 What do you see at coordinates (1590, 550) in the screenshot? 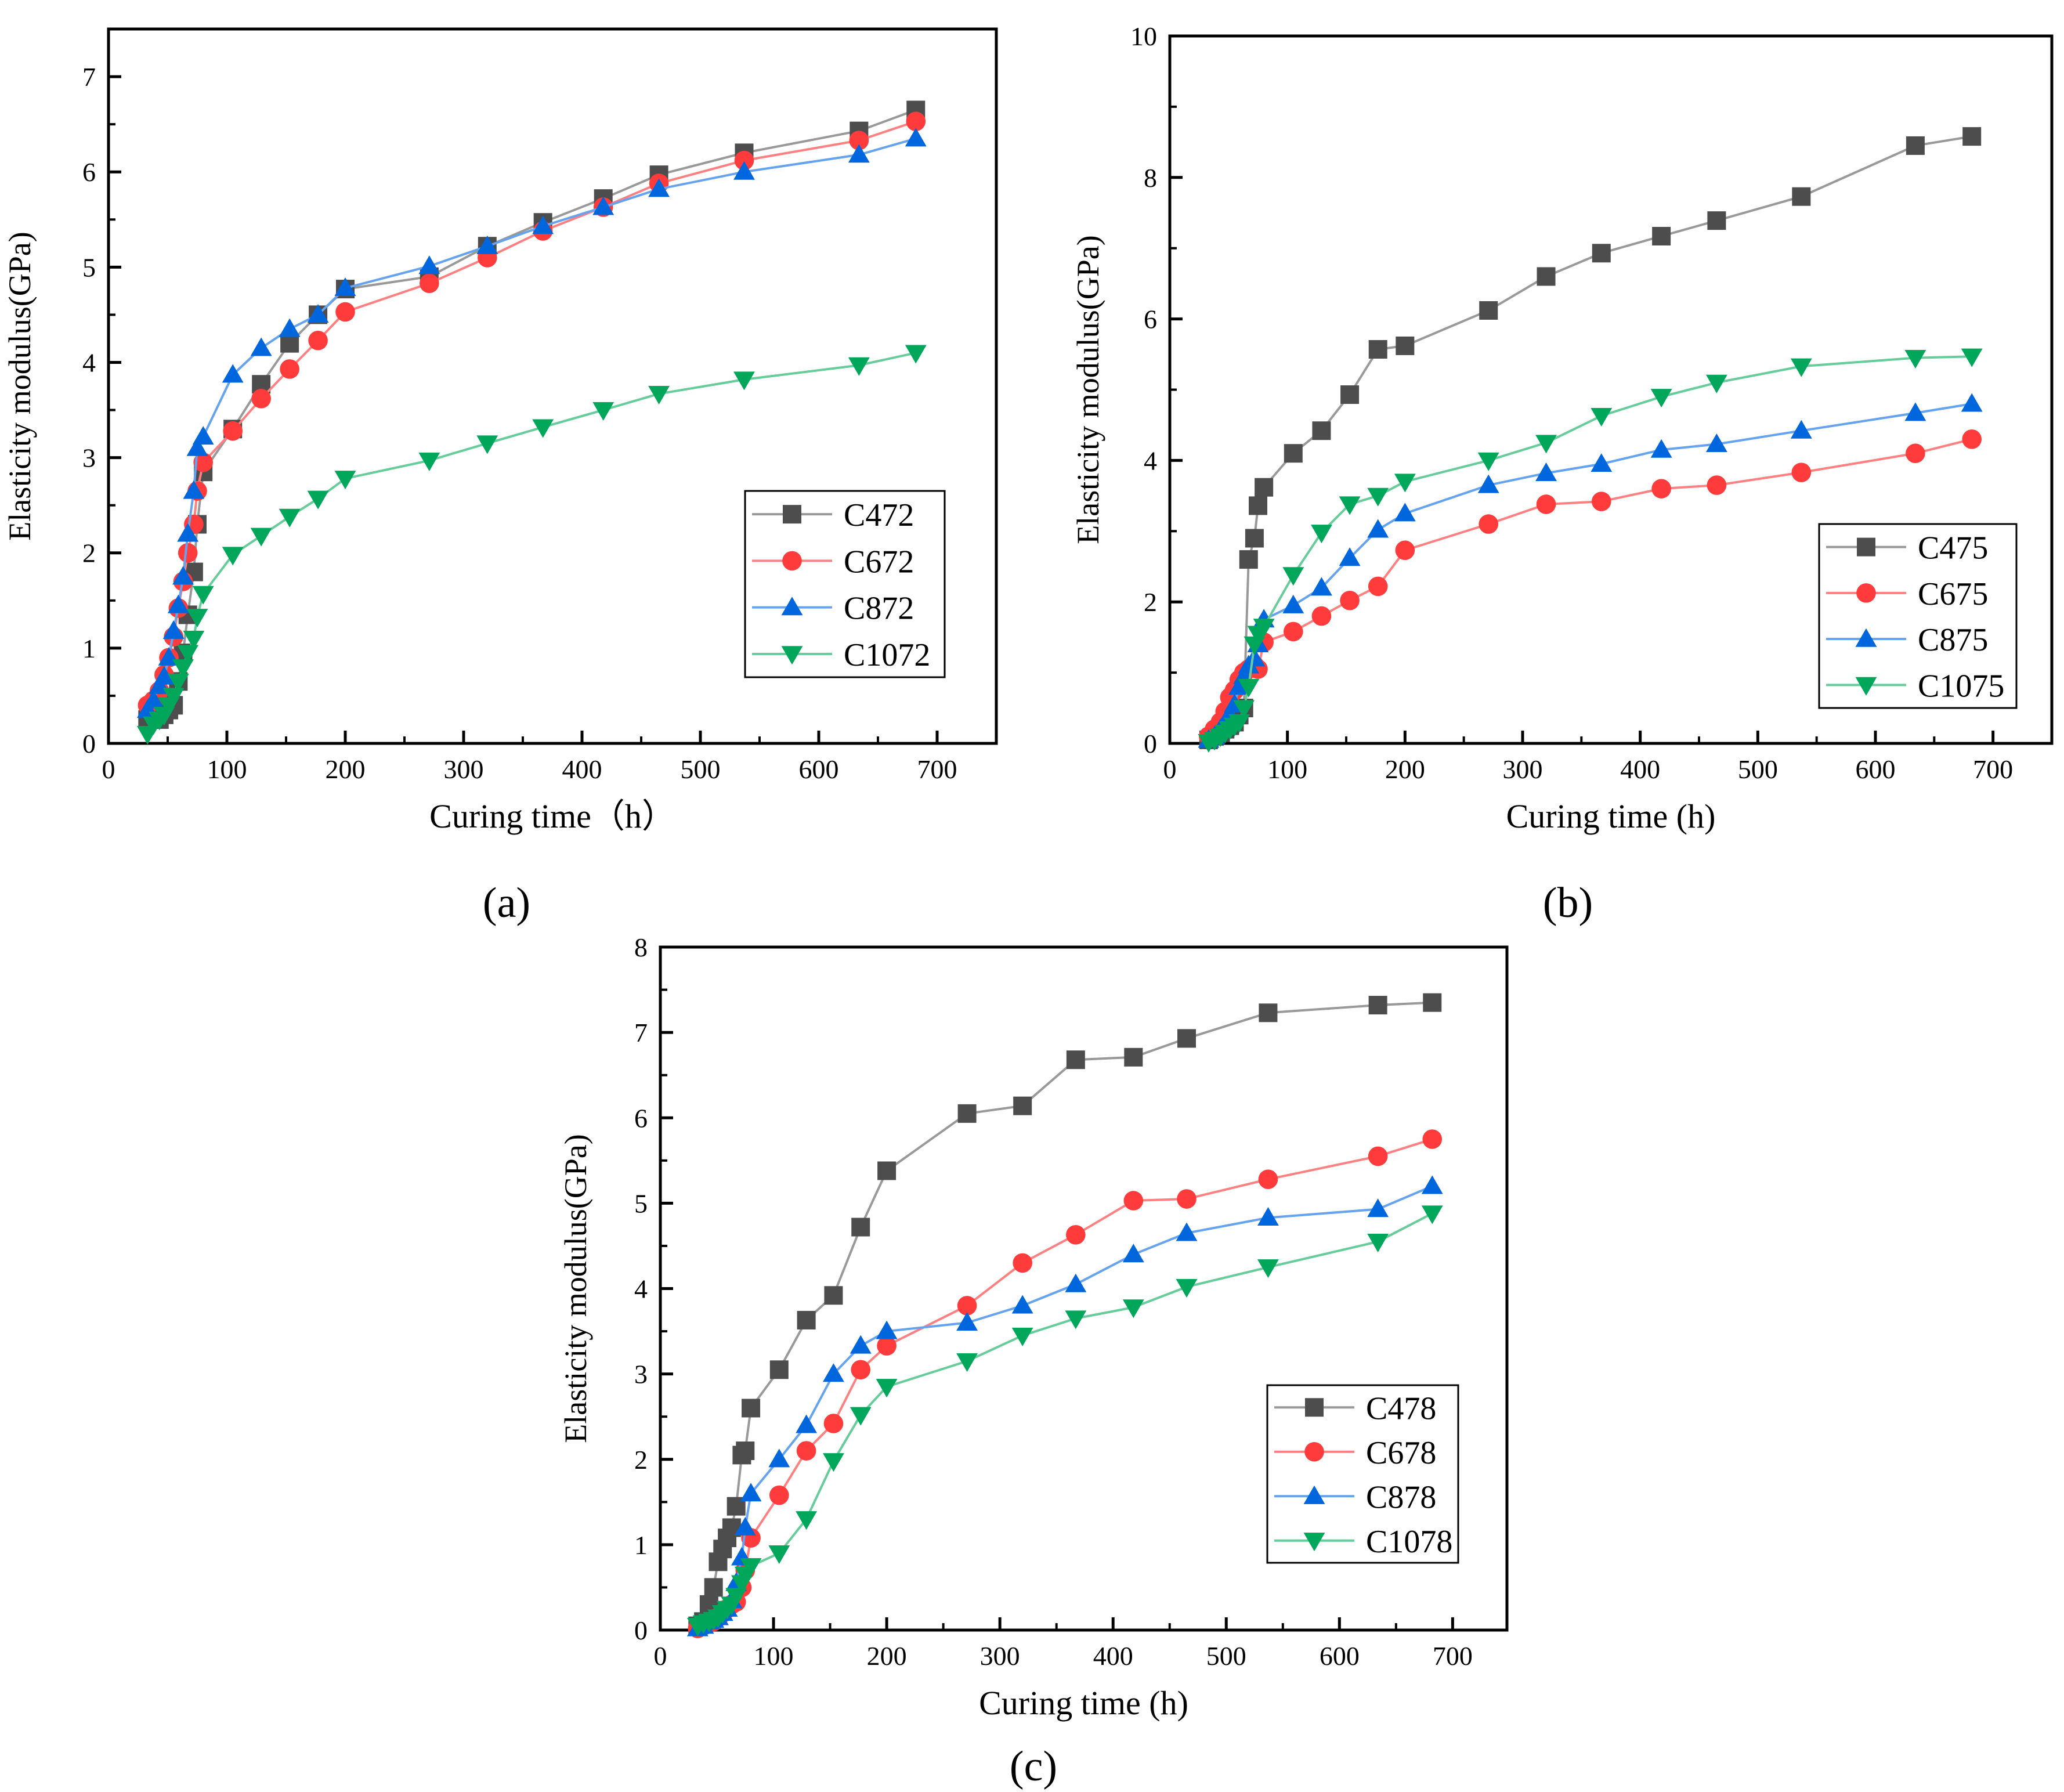
I see `series-C1075` at bounding box center [1590, 550].